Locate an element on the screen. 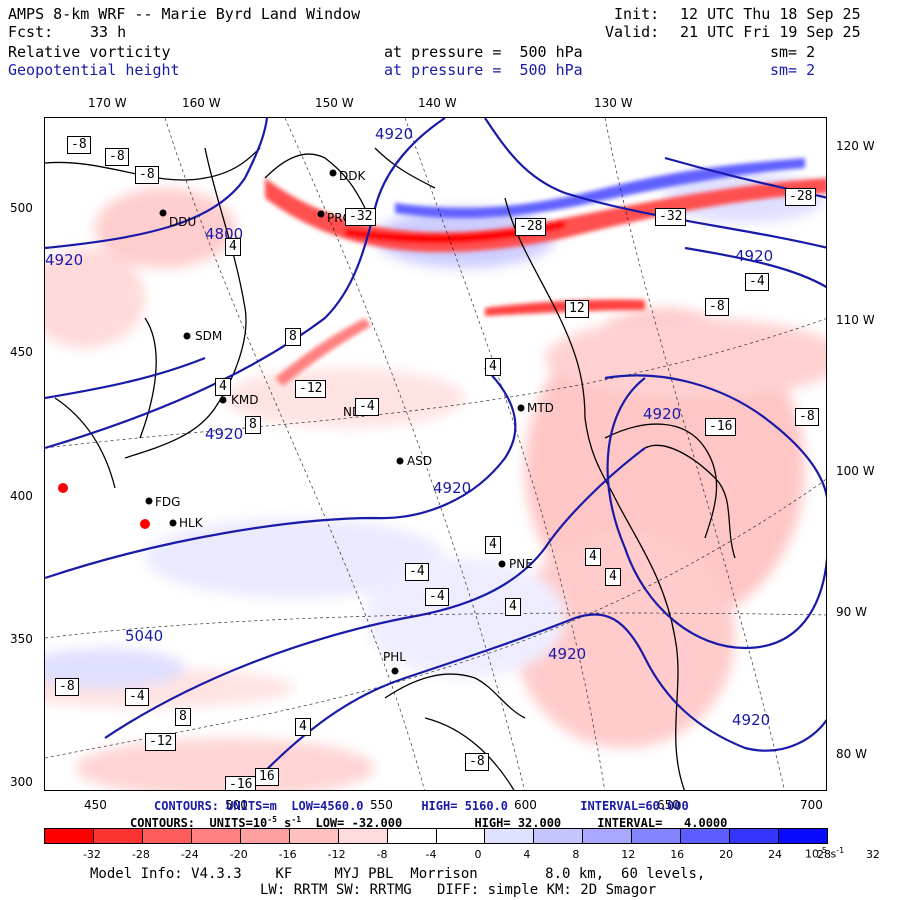 This screenshot has width=900, height=900. station-label: MTD is located at coordinates (540, 408).